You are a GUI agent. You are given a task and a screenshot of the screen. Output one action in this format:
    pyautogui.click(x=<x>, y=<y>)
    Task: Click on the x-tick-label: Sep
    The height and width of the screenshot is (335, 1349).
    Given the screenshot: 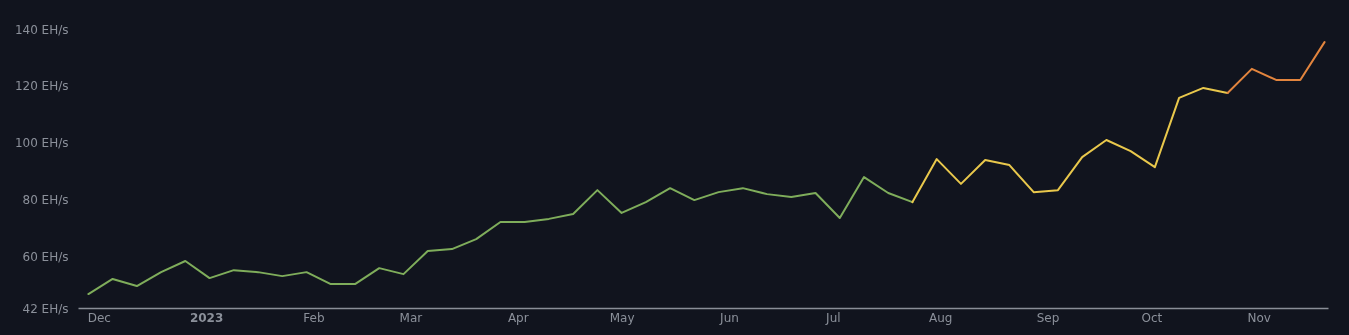 What is the action you would take?
    pyautogui.click(x=1048, y=317)
    